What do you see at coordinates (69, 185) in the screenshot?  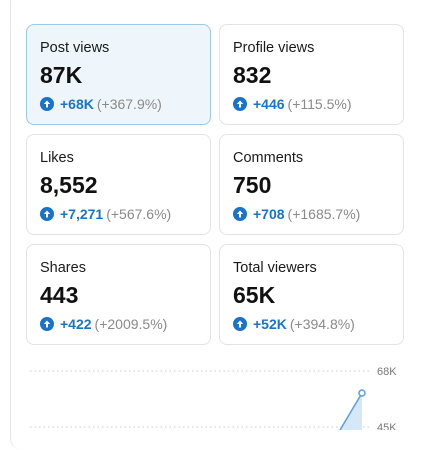 I see `metric-value: 8,552` at bounding box center [69, 185].